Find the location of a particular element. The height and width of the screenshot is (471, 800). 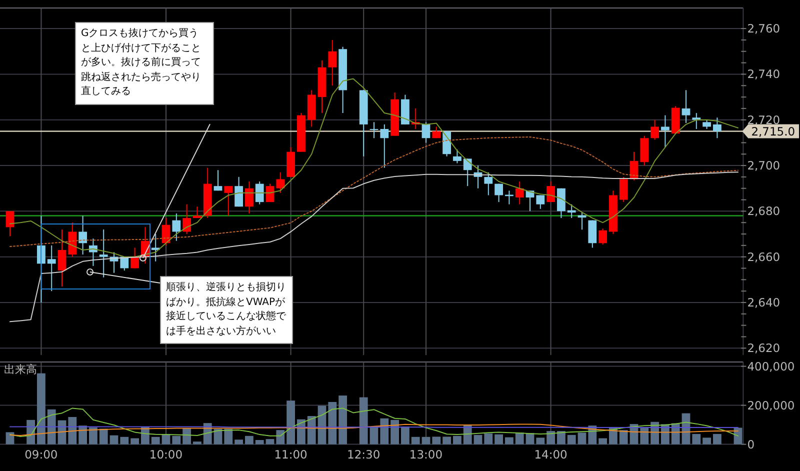

line-series is located at coordinates (374, 430).